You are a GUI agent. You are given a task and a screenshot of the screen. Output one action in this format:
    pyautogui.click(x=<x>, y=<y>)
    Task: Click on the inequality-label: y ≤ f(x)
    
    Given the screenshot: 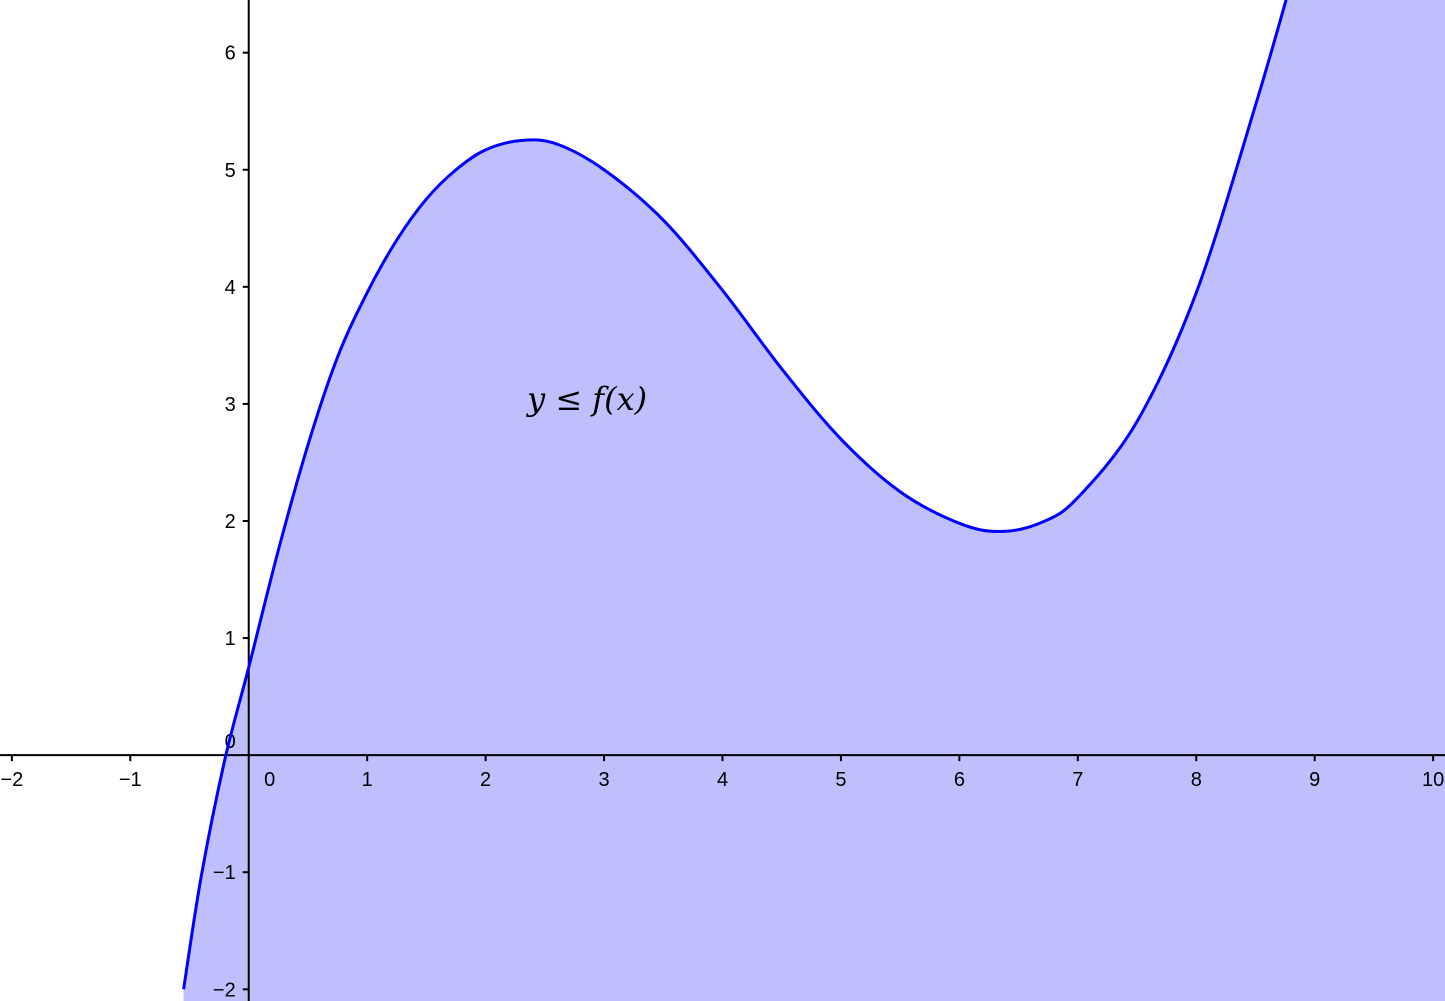 What is the action you would take?
    pyautogui.click(x=586, y=399)
    